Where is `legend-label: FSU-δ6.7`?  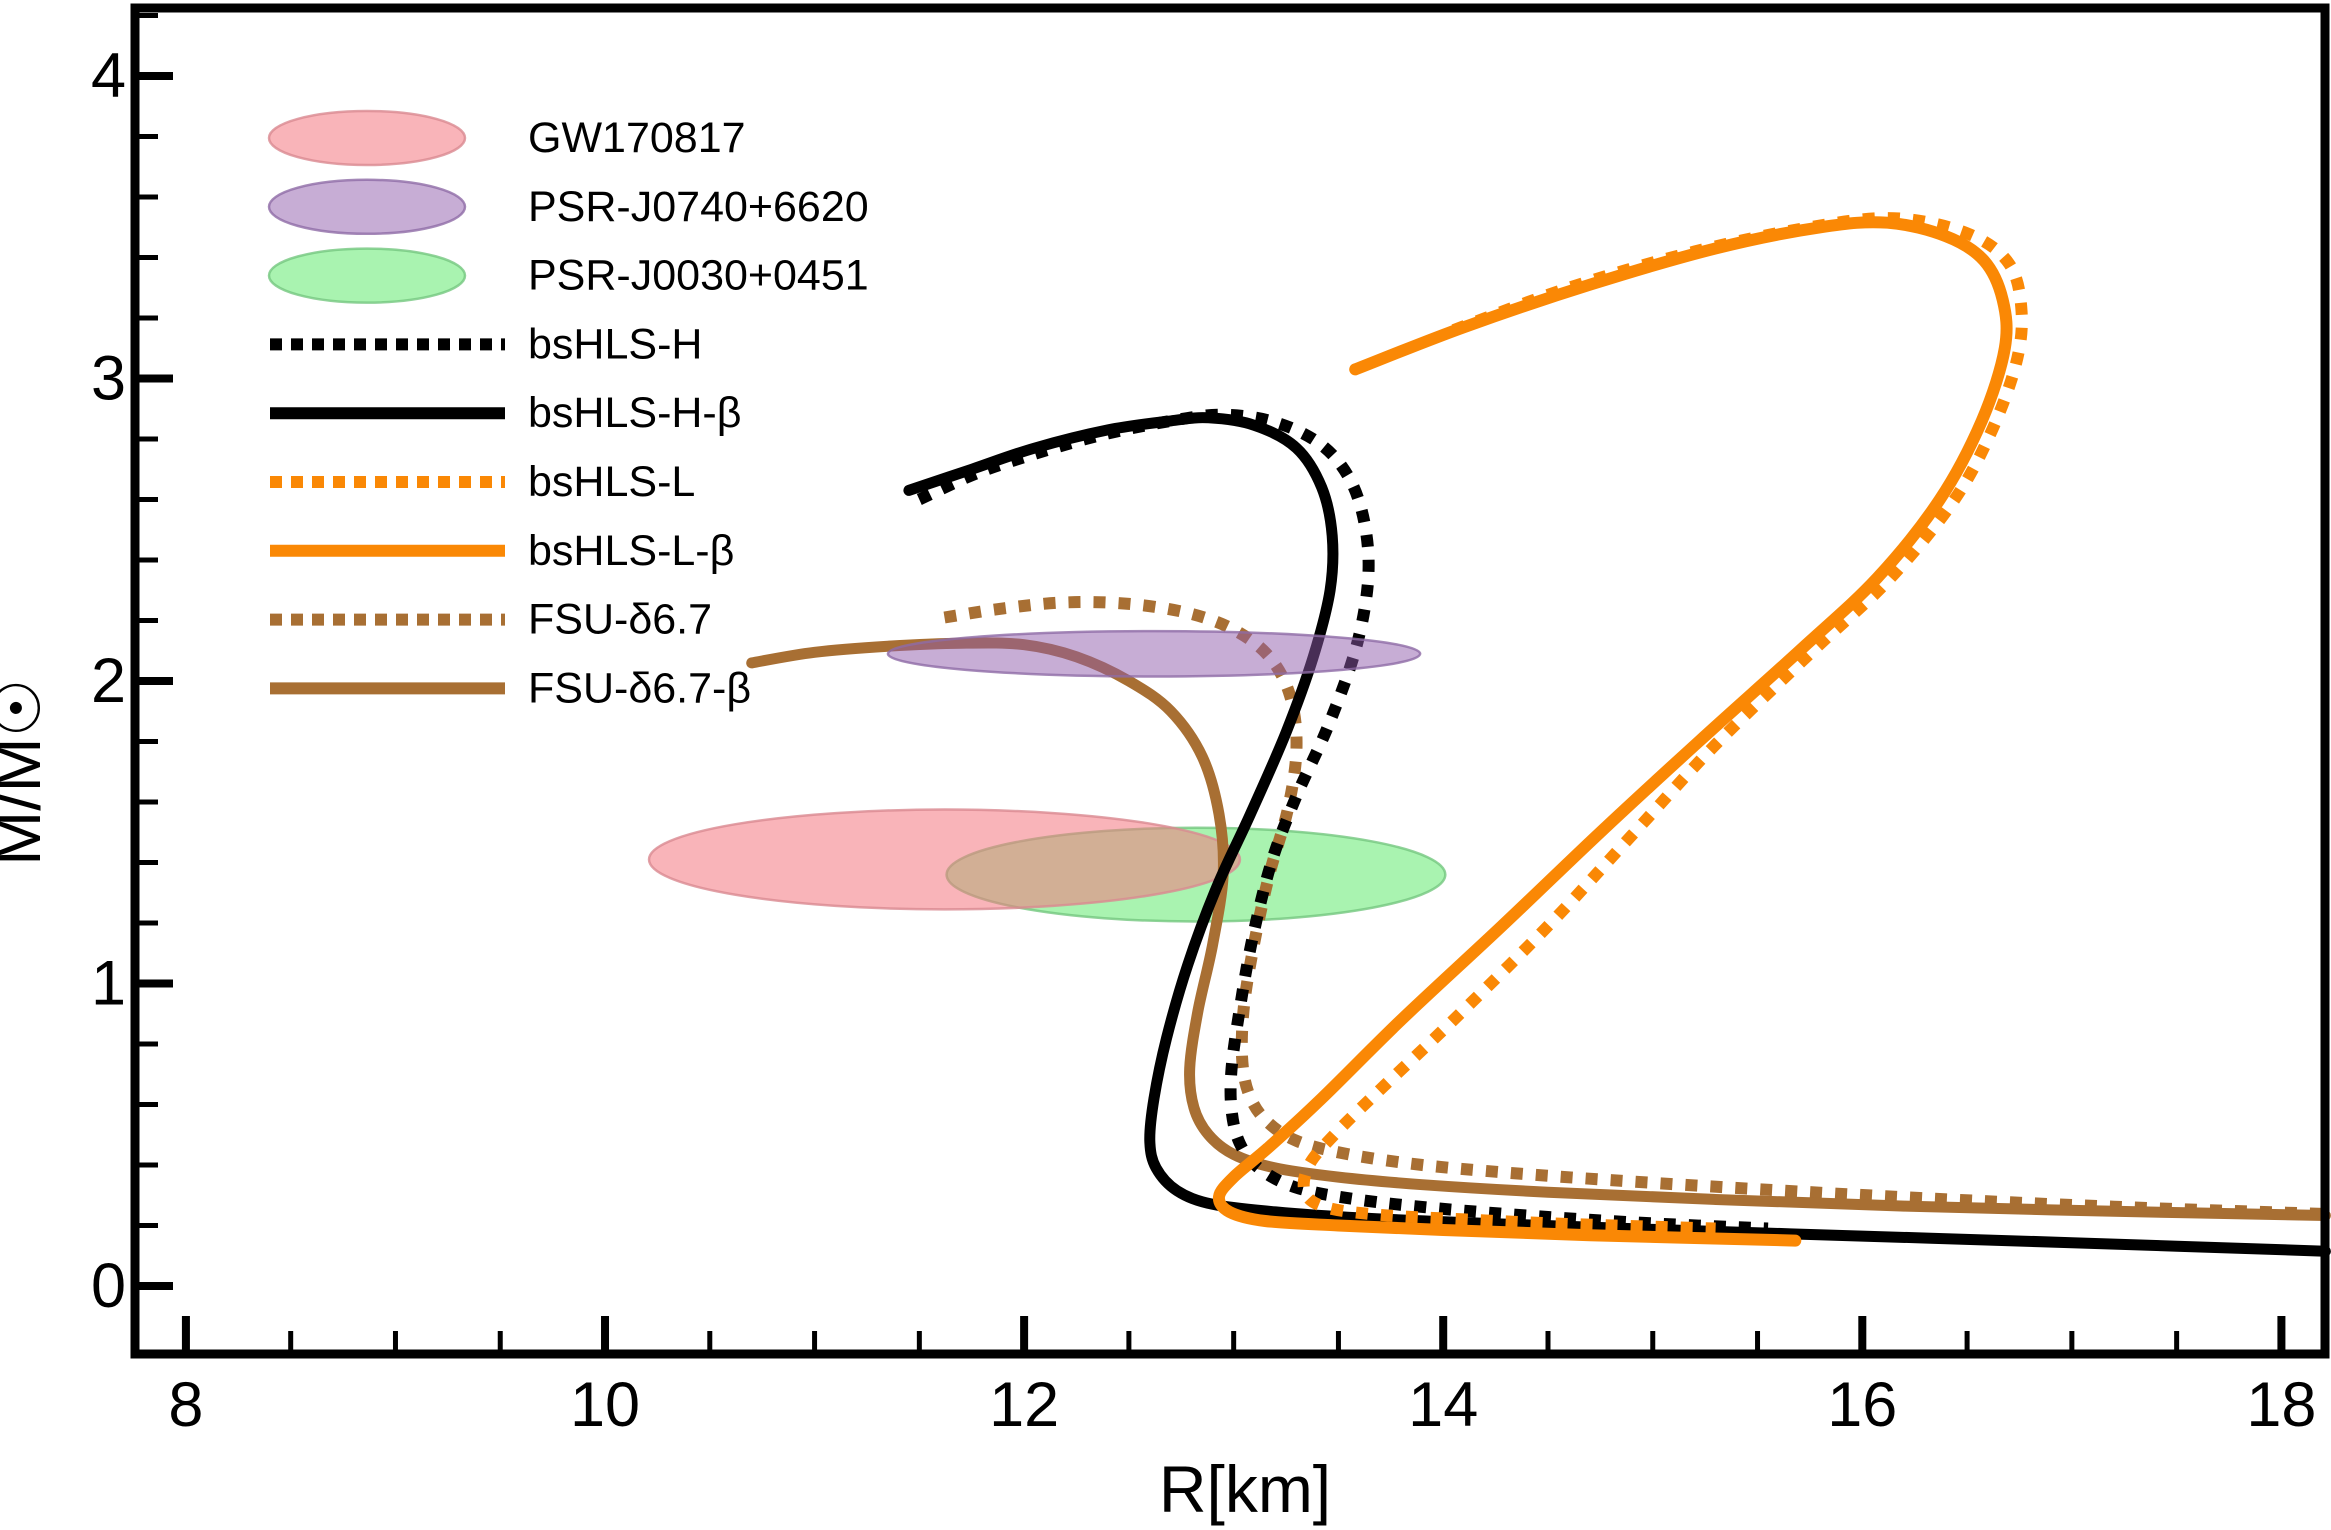
legend-label: FSU-δ6.7 is located at coordinates (620, 620).